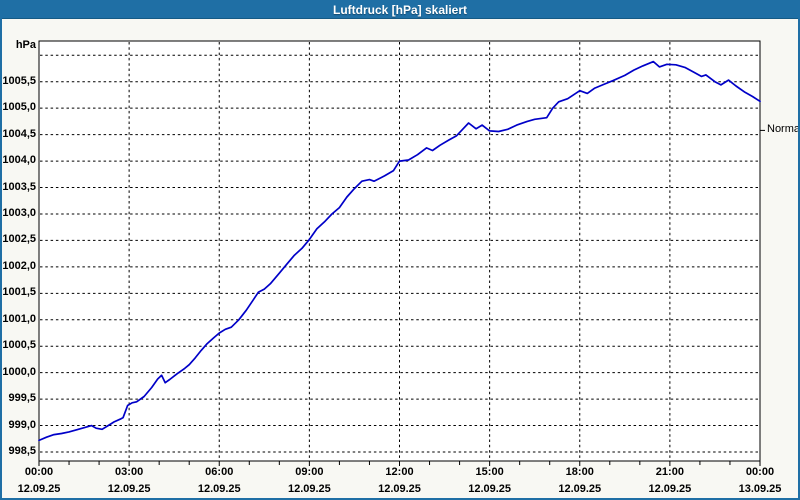 This screenshot has height=500, width=800. What do you see at coordinates (22, 398) in the screenshot?
I see `y-tick-label: 999,5` at bounding box center [22, 398].